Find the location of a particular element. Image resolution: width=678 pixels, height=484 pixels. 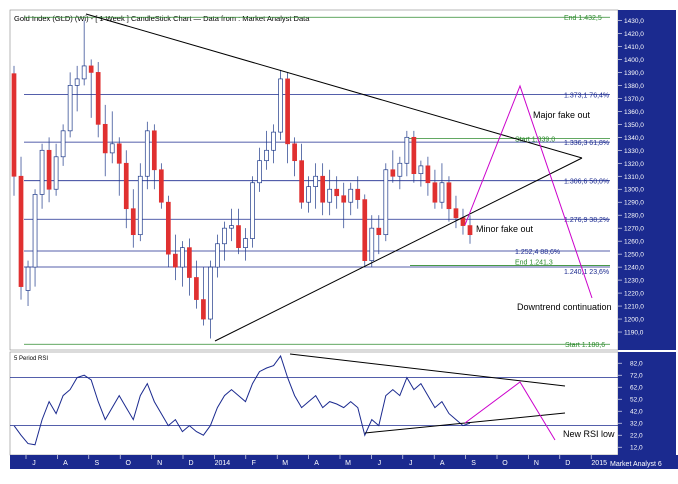

price-tick-label: 1290,0 is located at coordinates (634, 203).